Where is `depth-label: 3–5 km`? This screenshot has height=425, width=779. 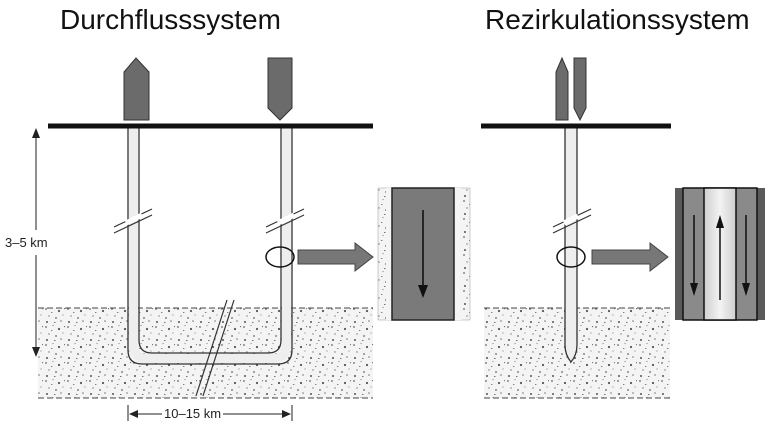 depth-label: 3–5 km is located at coordinates (26, 242).